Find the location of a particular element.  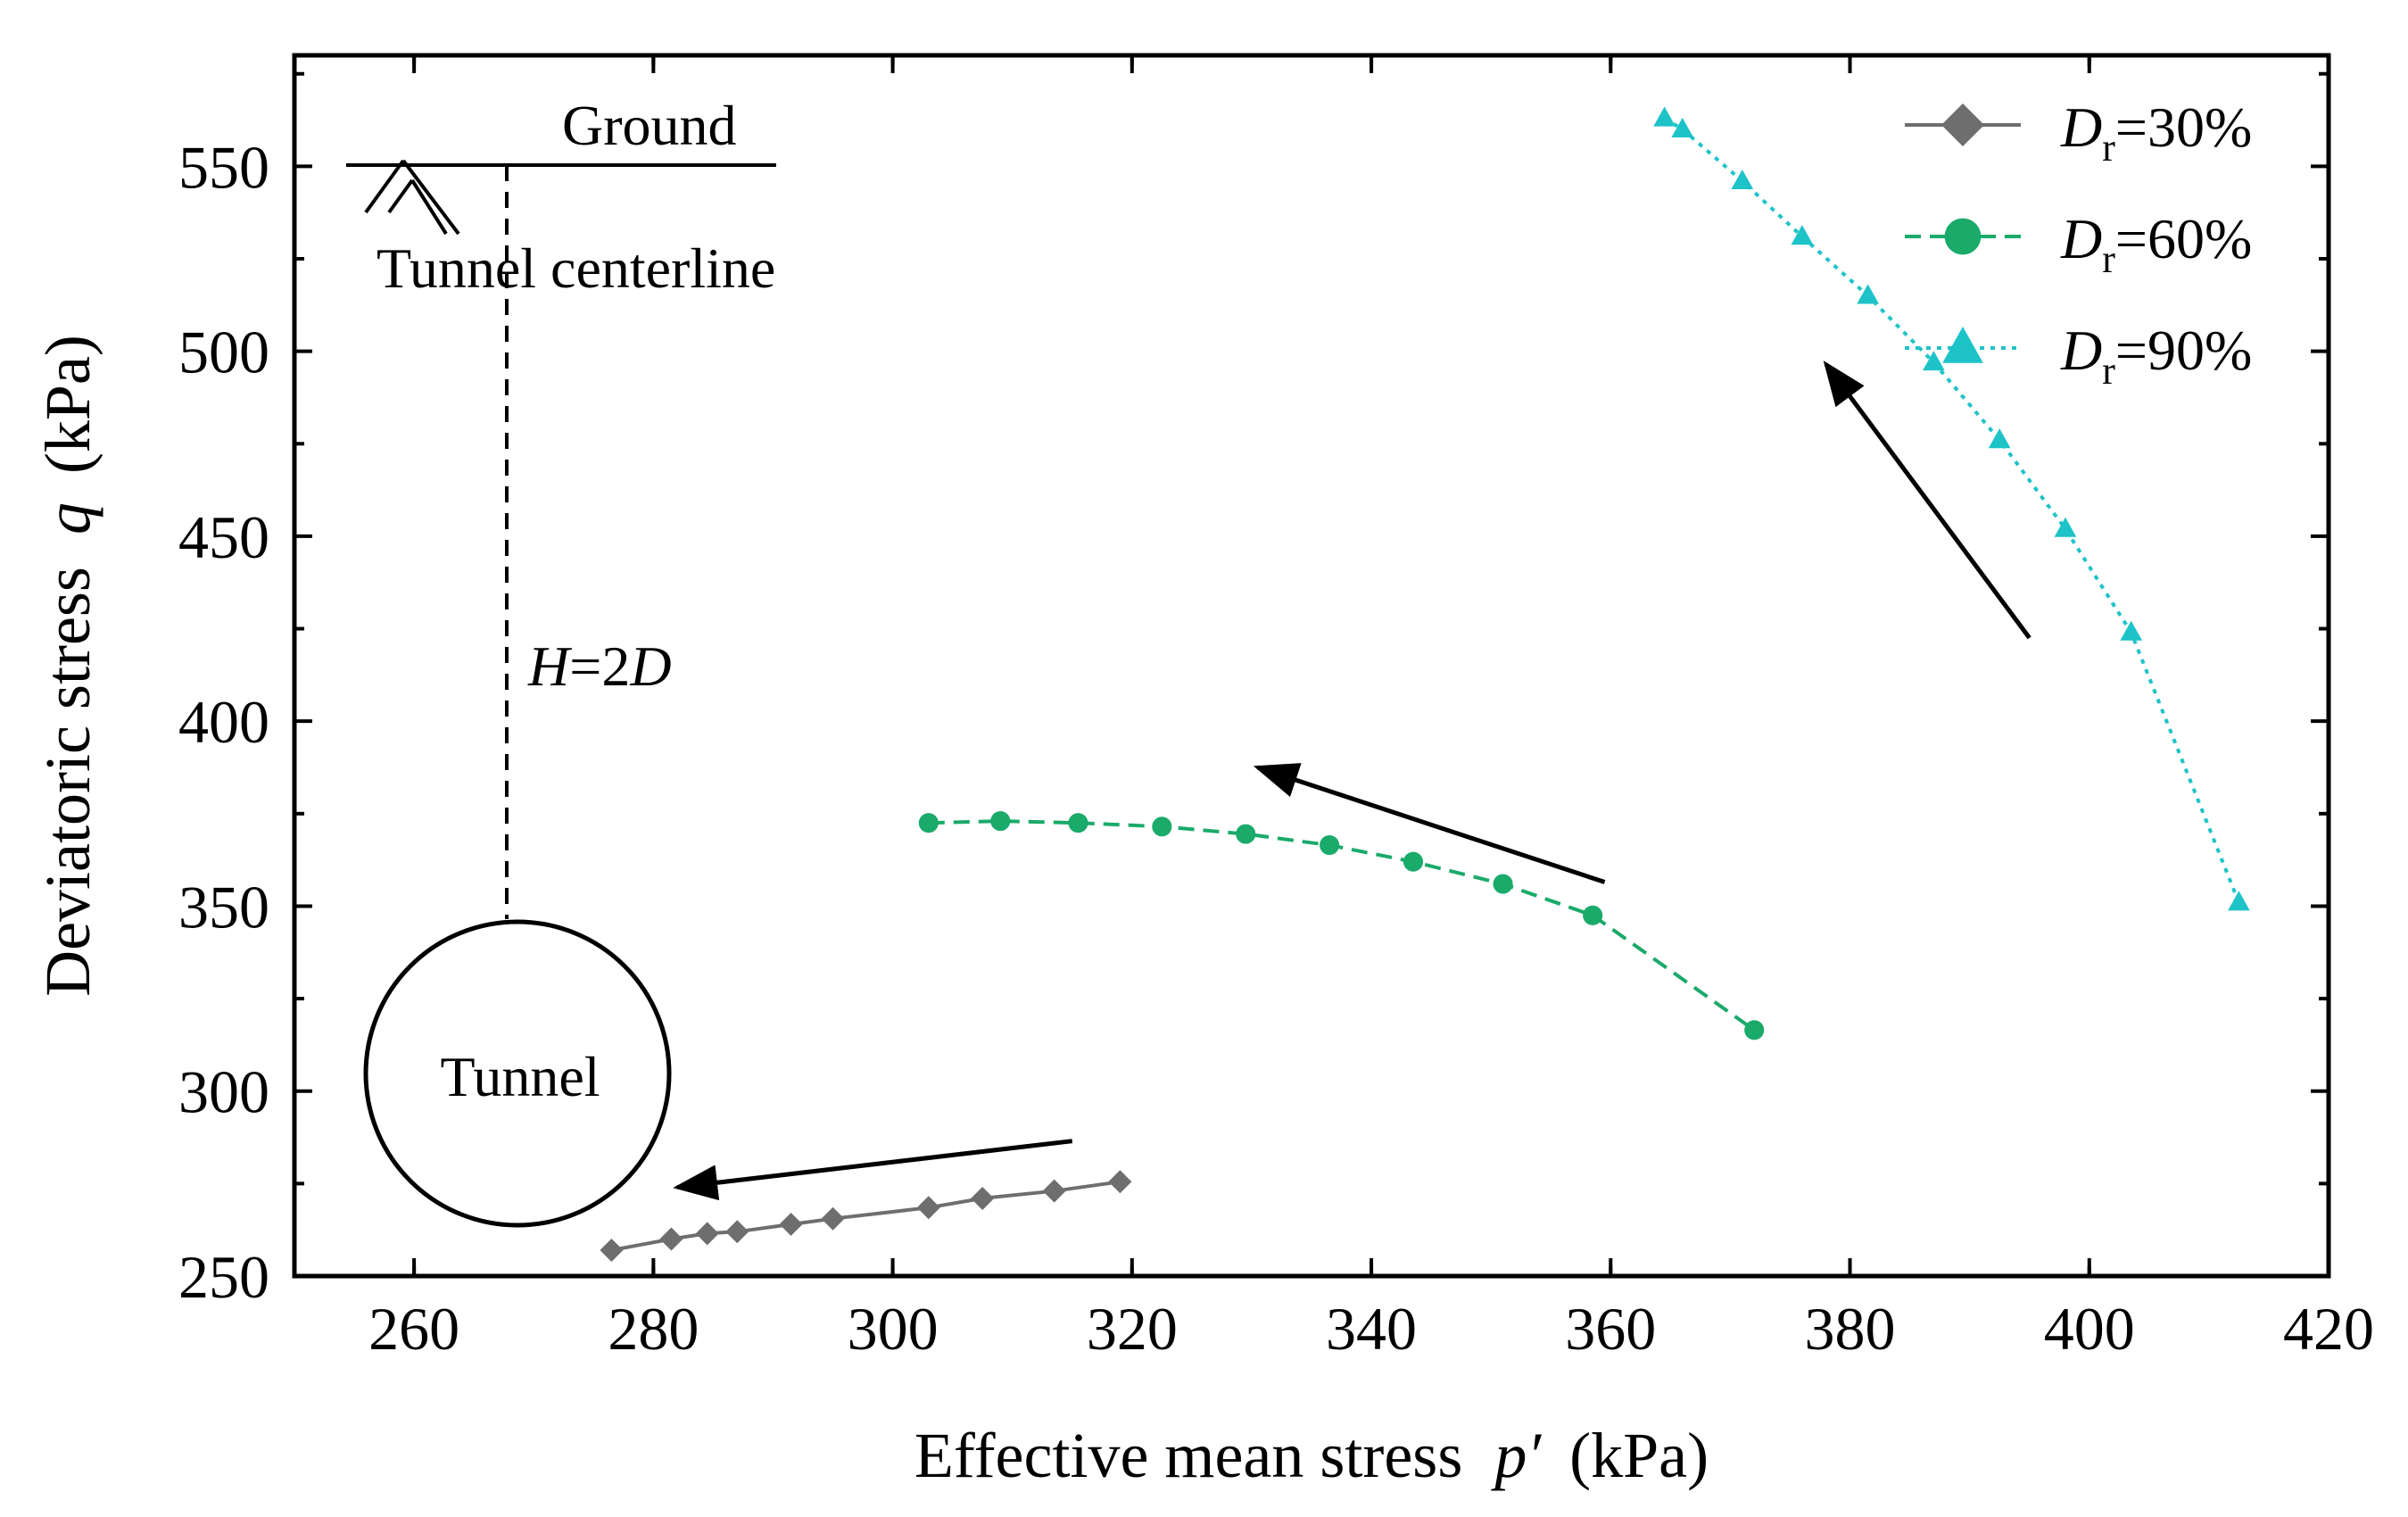

y-axis-title-text: Deviatoric stress is located at coordinates (67, 782).